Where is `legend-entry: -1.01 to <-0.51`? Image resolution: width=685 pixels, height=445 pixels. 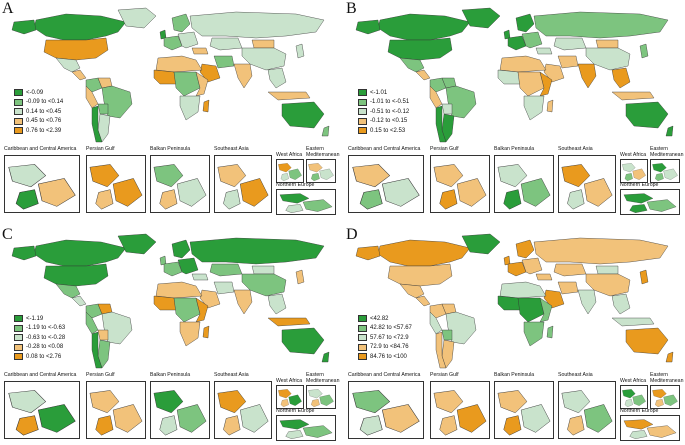
legend-entry: -1.01 to <-0.51 is located at coordinates (383, 103).